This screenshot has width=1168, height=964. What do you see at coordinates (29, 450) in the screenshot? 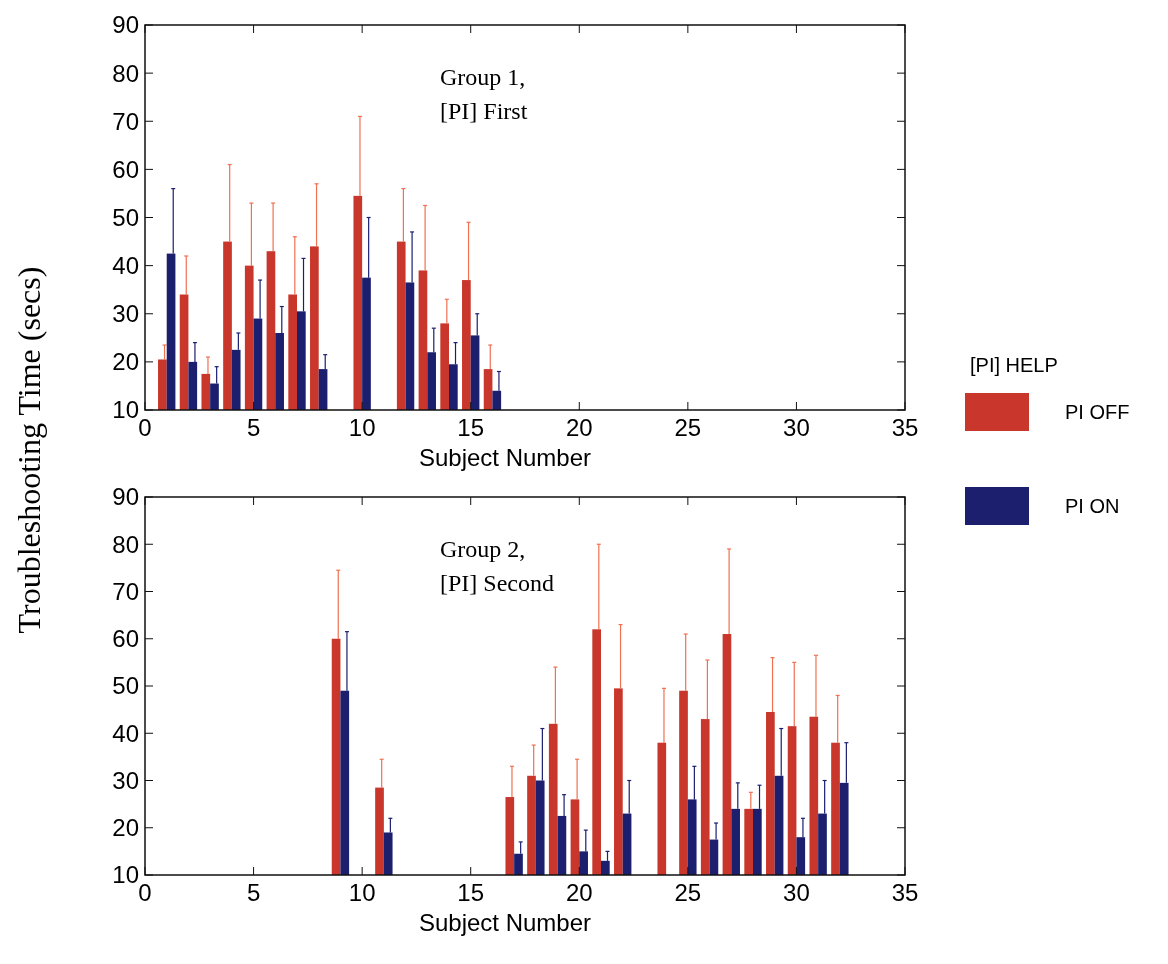
I see `y-axis-title: Troubleshooting Time (secs)` at bounding box center [29, 450].